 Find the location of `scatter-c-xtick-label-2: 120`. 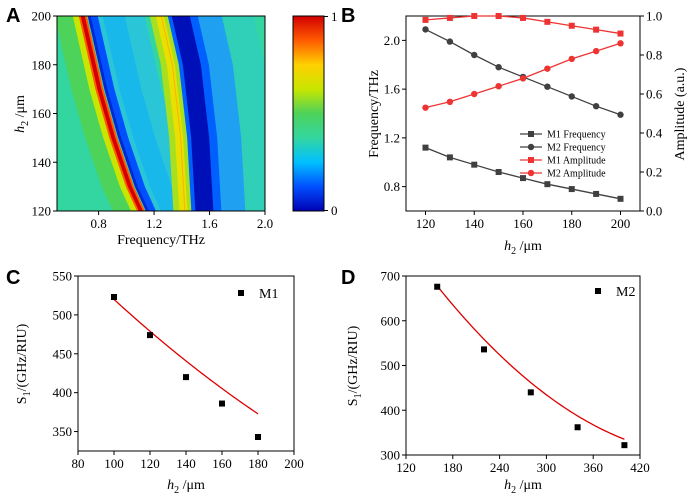

scatter-c-xtick-label-2: 120 is located at coordinates (150, 463).